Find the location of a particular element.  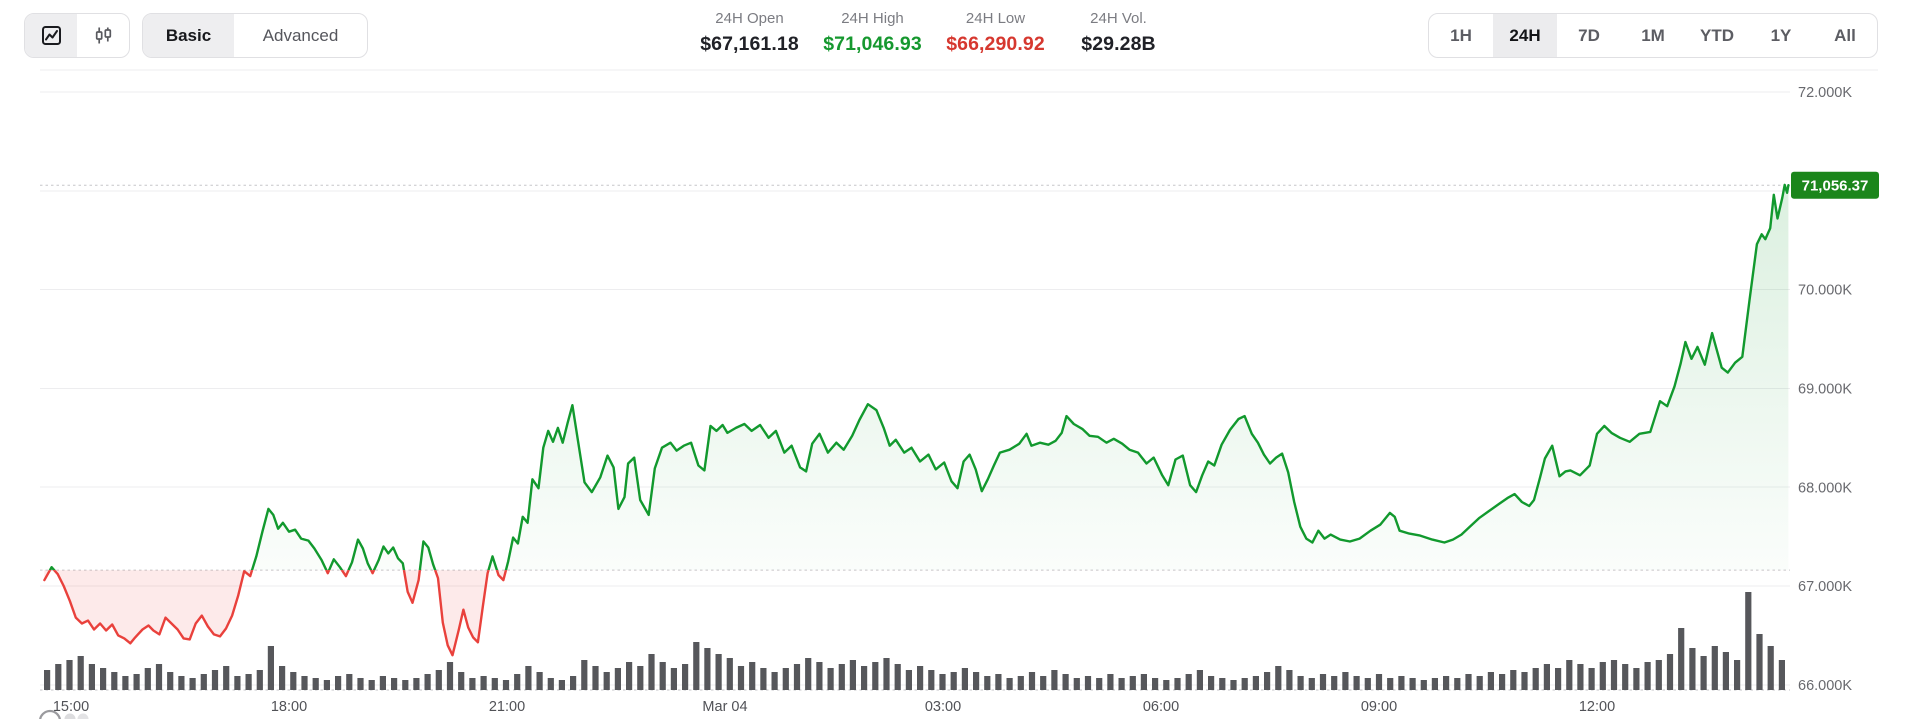

range-button-1h: 1H is located at coordinates (1461, 35).